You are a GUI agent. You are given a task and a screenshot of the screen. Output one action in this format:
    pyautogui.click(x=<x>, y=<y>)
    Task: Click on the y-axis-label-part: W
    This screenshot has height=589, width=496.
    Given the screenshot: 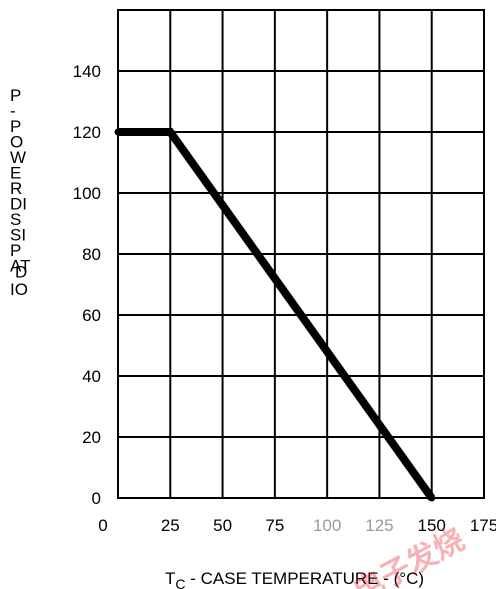 What is the action you would take?
    pyautogui.click(x=18, y=157)
    